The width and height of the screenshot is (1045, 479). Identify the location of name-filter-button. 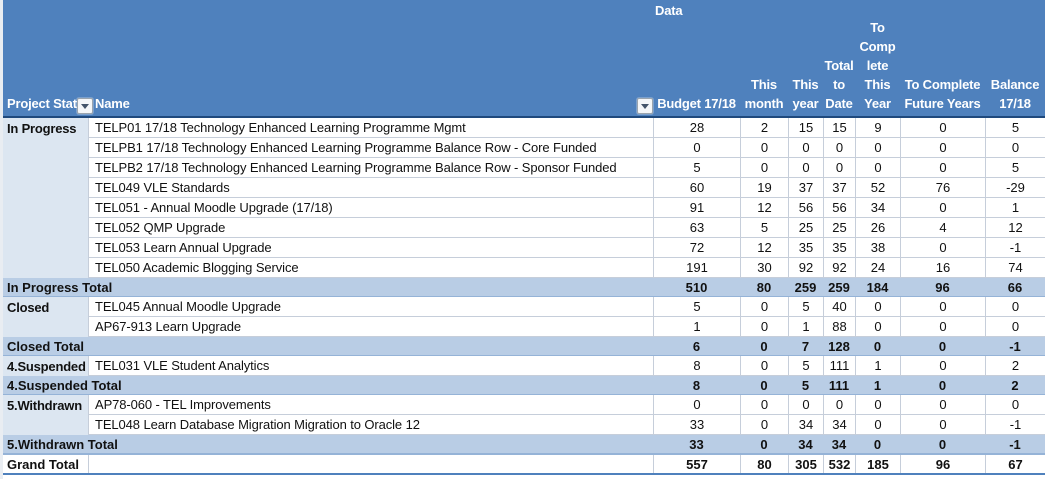
(645, 106).